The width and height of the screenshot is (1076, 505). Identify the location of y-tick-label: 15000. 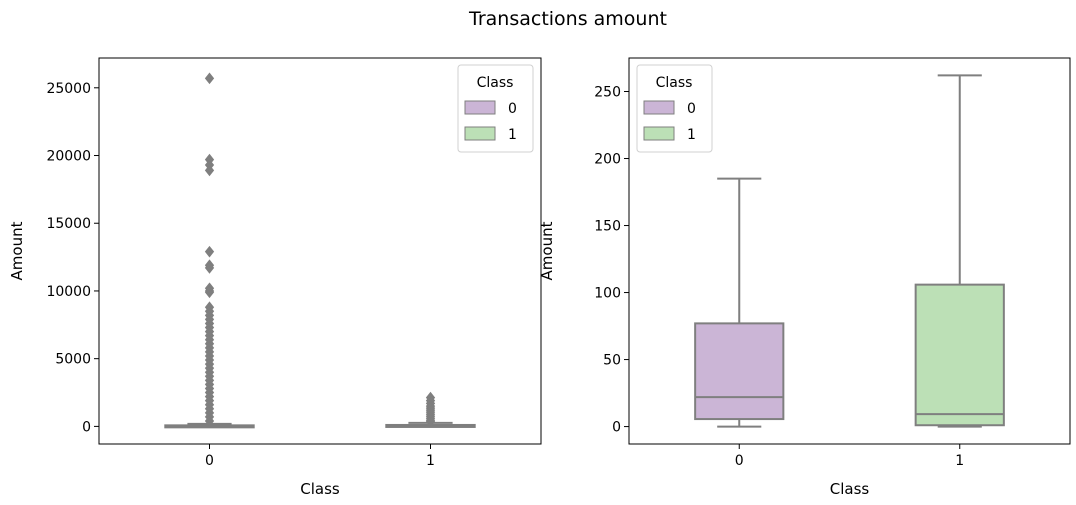
(68, 224).